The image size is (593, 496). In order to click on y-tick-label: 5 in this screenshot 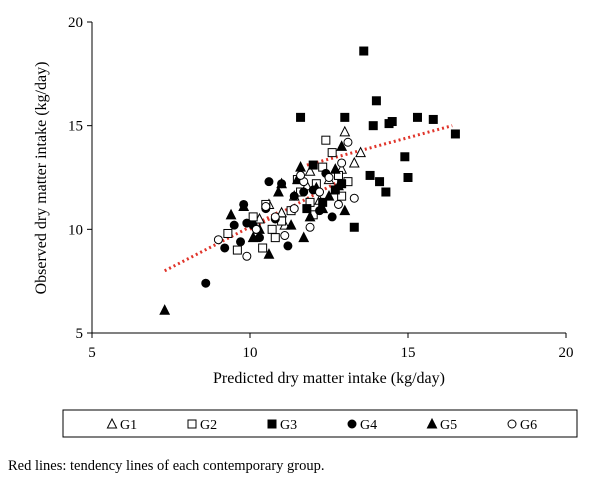, I will do `click(80, 334)`.